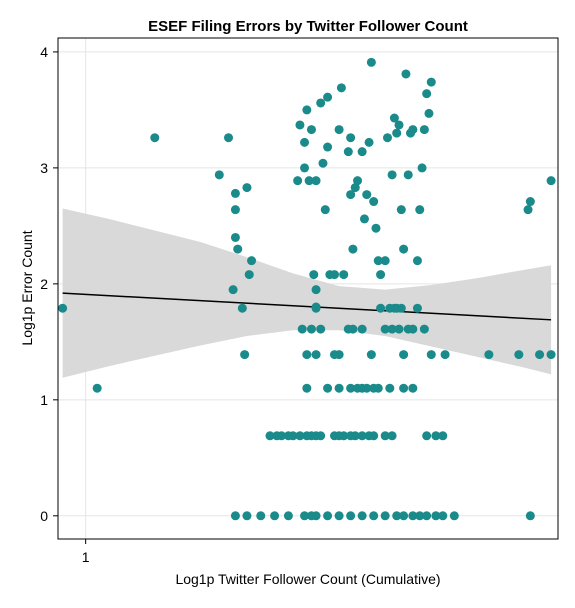 The image size is (575, 608). I want to click on x-tick-label: 1, so click(86, 557).